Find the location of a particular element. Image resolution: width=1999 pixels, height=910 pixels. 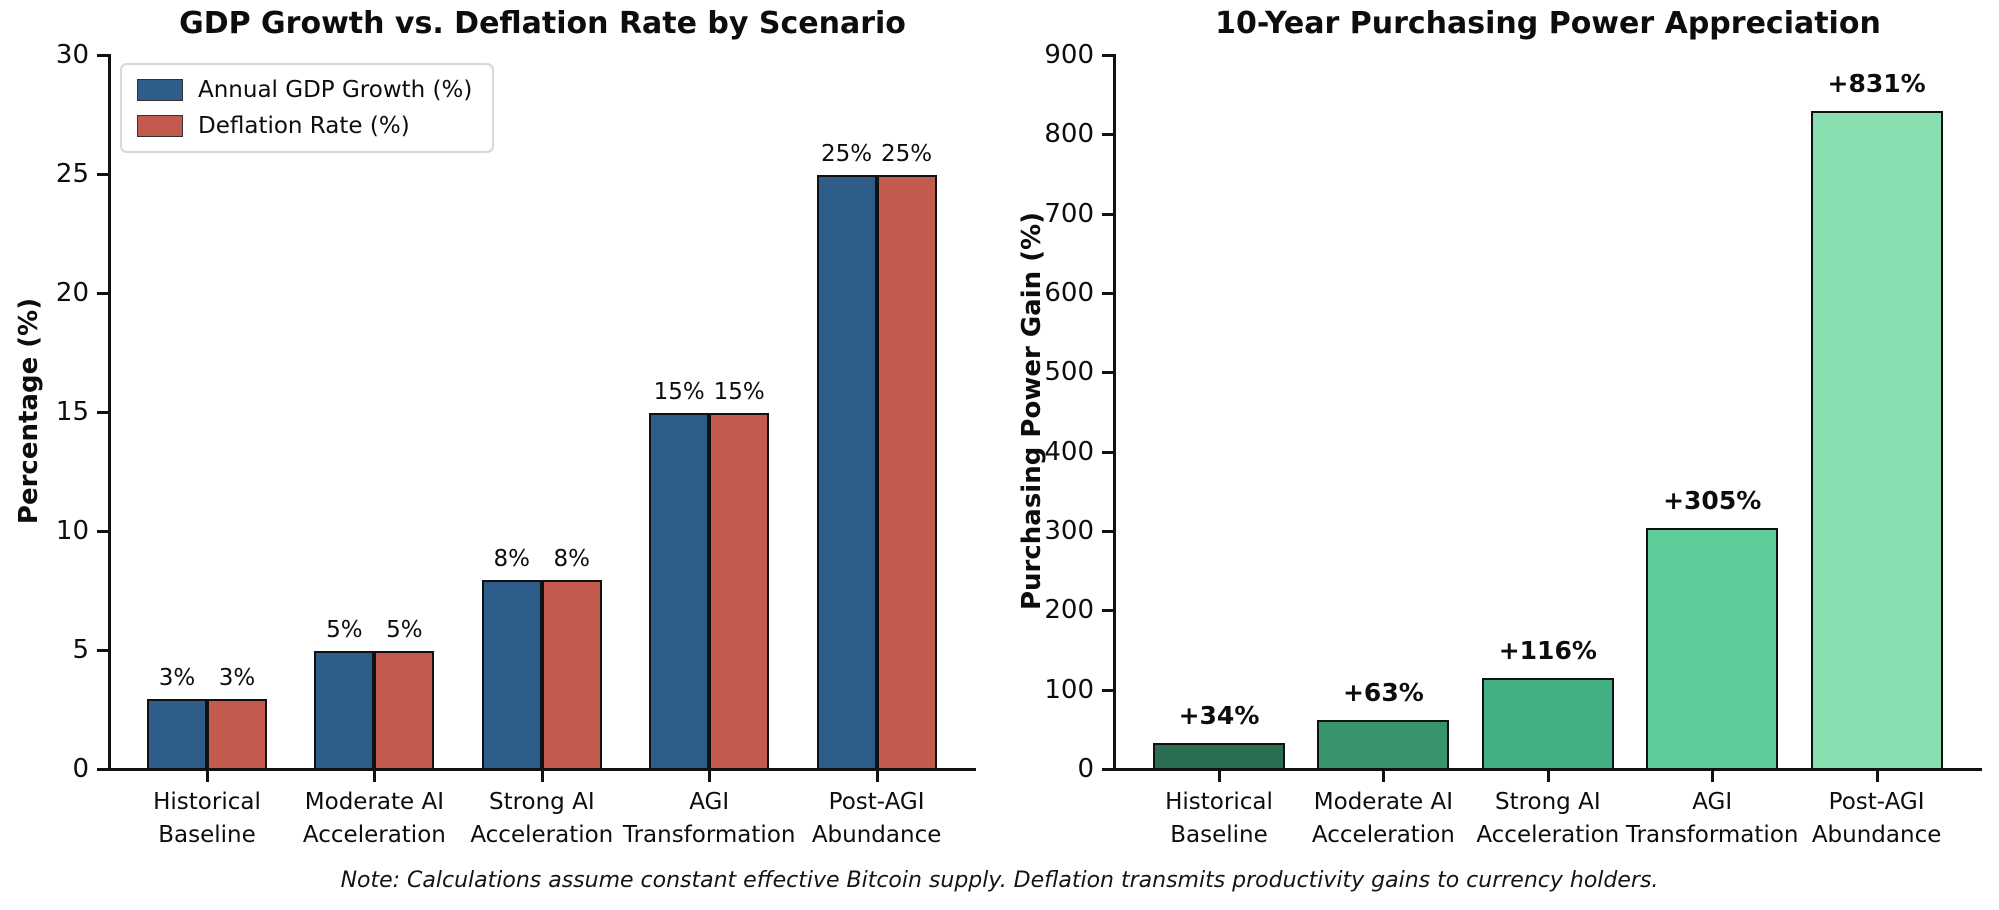

legend-item-gdp-growth: Annual GDP Growth (%) is located at coordinates (304, 90).